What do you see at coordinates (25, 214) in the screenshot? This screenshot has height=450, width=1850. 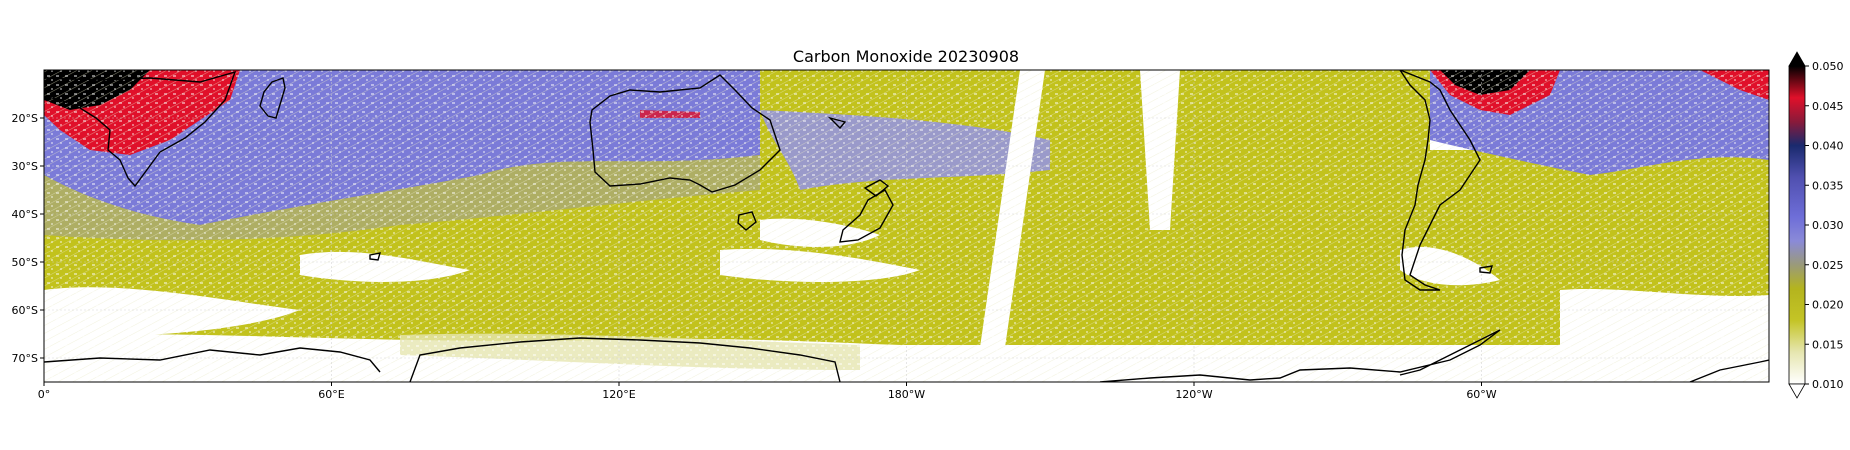 I see `lat-tick-label: 40°S` at bounding box center [25, 214].